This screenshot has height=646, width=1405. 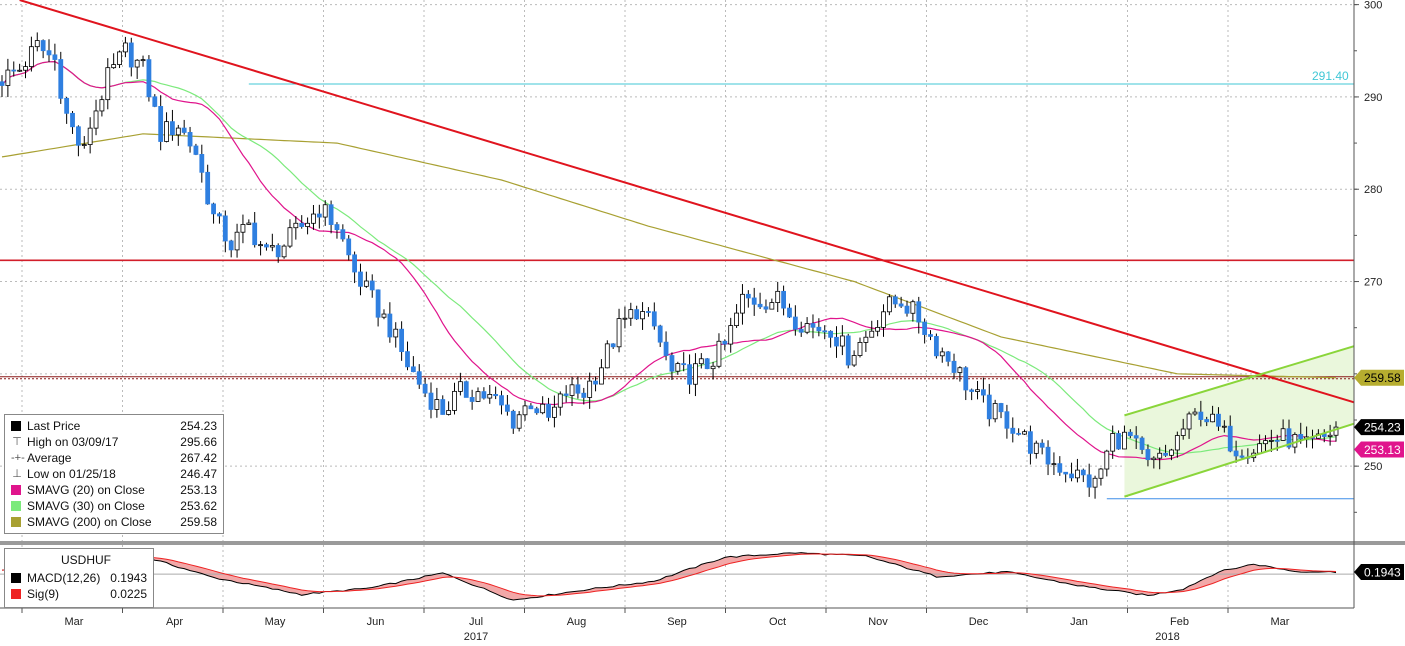 I want to click on x-tick-label: Jun, so click(x=376, y=622).